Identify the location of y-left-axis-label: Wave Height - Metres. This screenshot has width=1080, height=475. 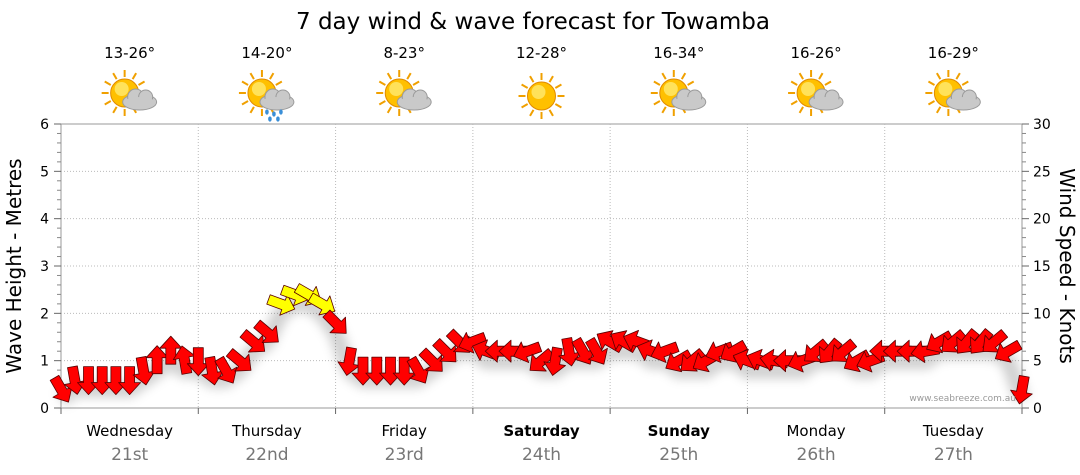
(14, 265).